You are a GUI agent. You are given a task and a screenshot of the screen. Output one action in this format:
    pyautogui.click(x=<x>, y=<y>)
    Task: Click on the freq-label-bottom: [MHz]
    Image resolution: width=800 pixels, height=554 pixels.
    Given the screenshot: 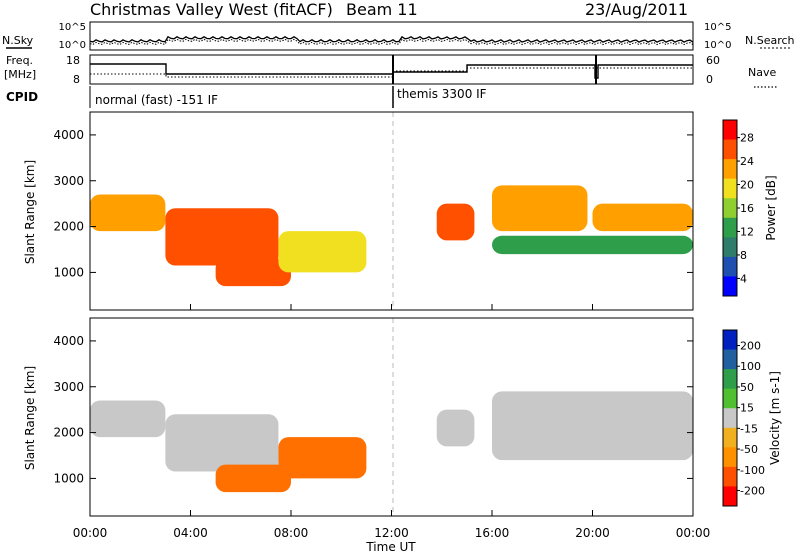 What is the action you would take?
    pyautogui.click(x=20, y=74)
    